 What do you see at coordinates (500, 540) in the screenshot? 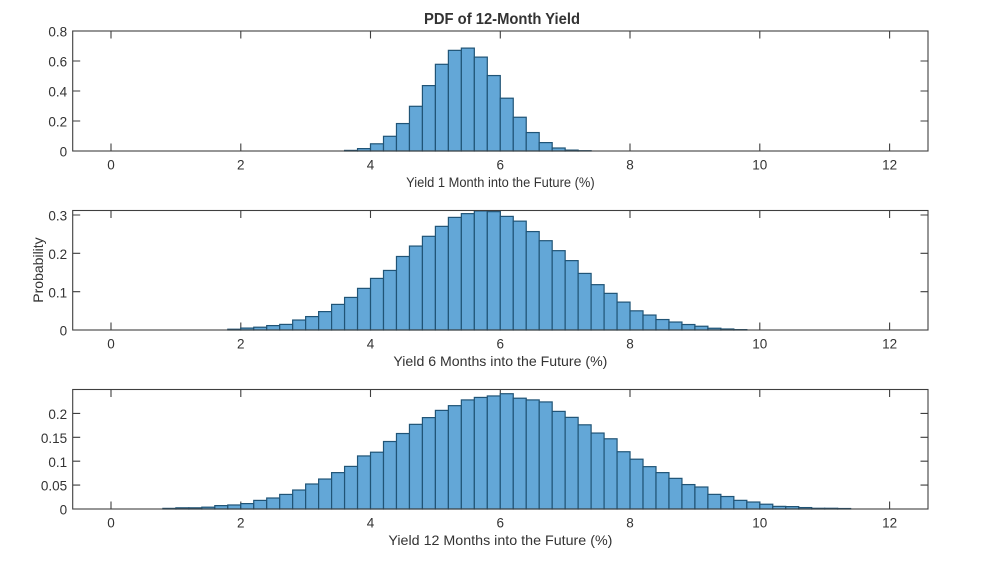
I see `svg-text:Yield 12 Months into the Futur: Yield 12 Months into the Future (%)` at bounding box center [500, 540].